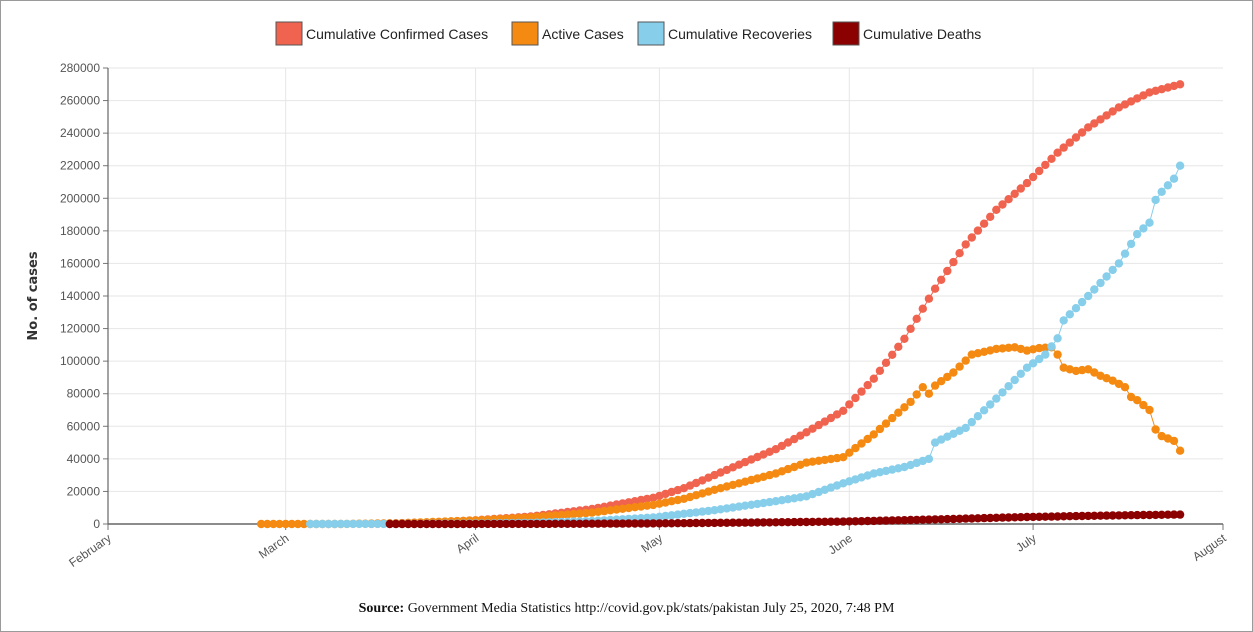 This screenshot has height=632, width=1253. What do you see at coordinates (567, 33) in the screenshot?
I see `legend-item: Active Cases` at bounding box center [567, 33].